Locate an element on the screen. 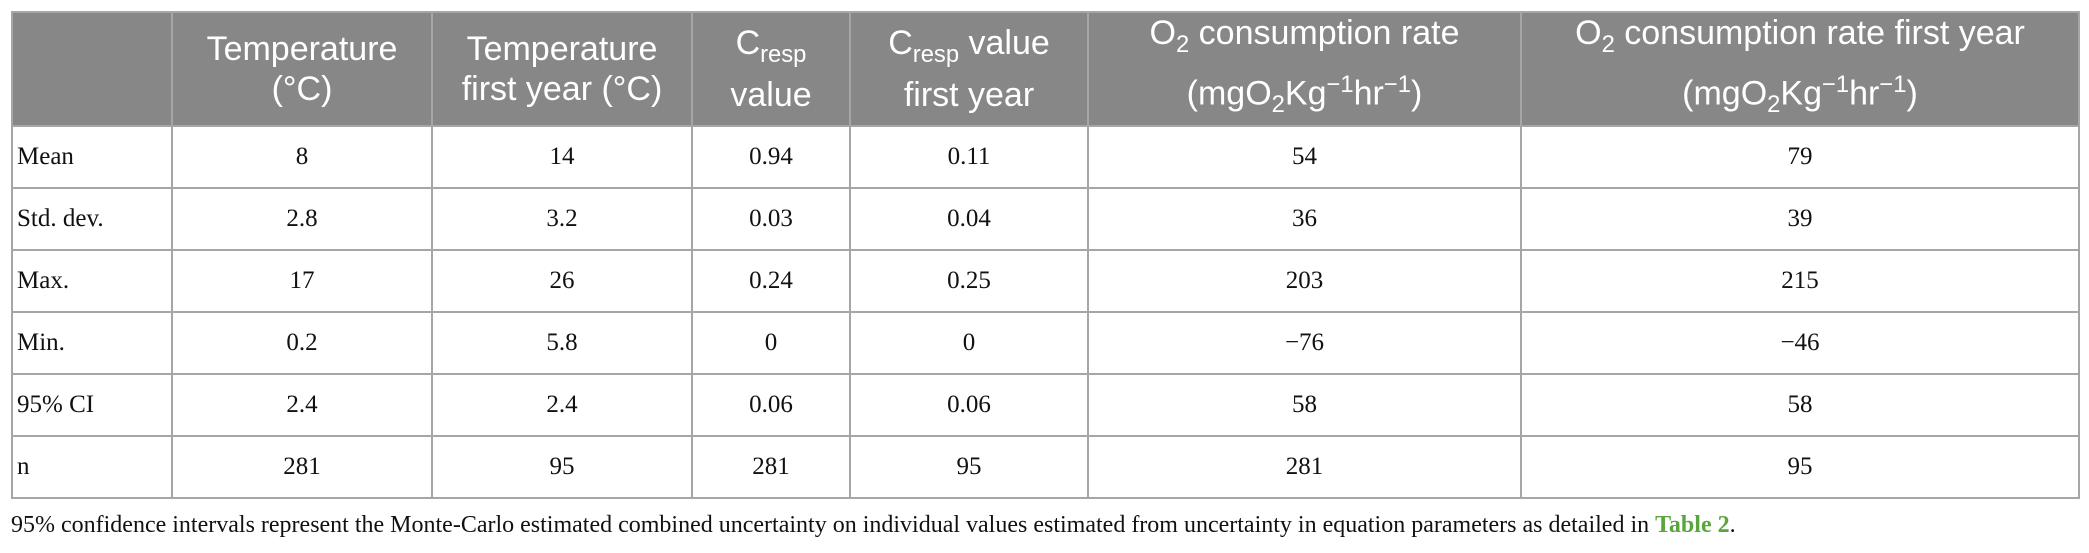 The height and width of the screenshot is (553, 2089). row-label: Mean is located at coordinates (92, 156).